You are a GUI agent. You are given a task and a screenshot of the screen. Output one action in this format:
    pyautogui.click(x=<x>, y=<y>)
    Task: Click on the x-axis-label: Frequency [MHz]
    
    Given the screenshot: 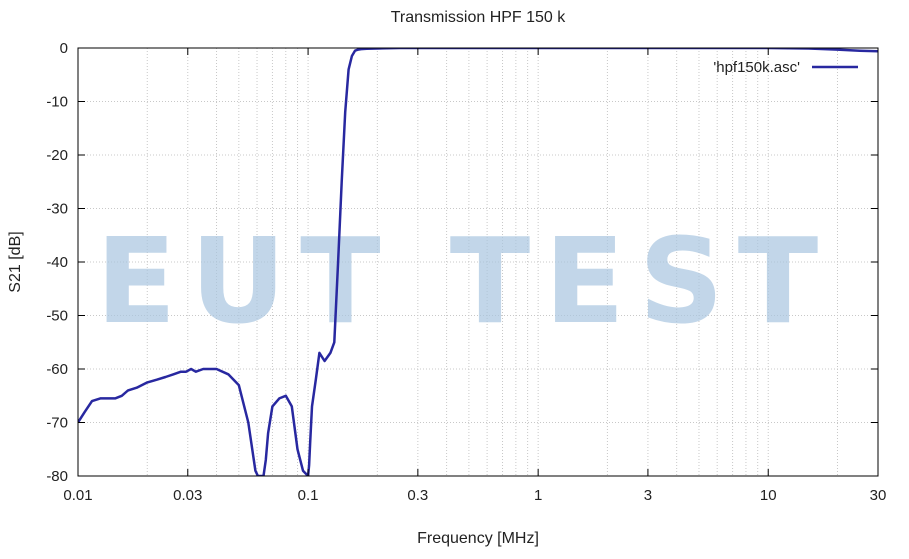 What is the action you would take?
    pyautogui.click(x=478, y=538)
    